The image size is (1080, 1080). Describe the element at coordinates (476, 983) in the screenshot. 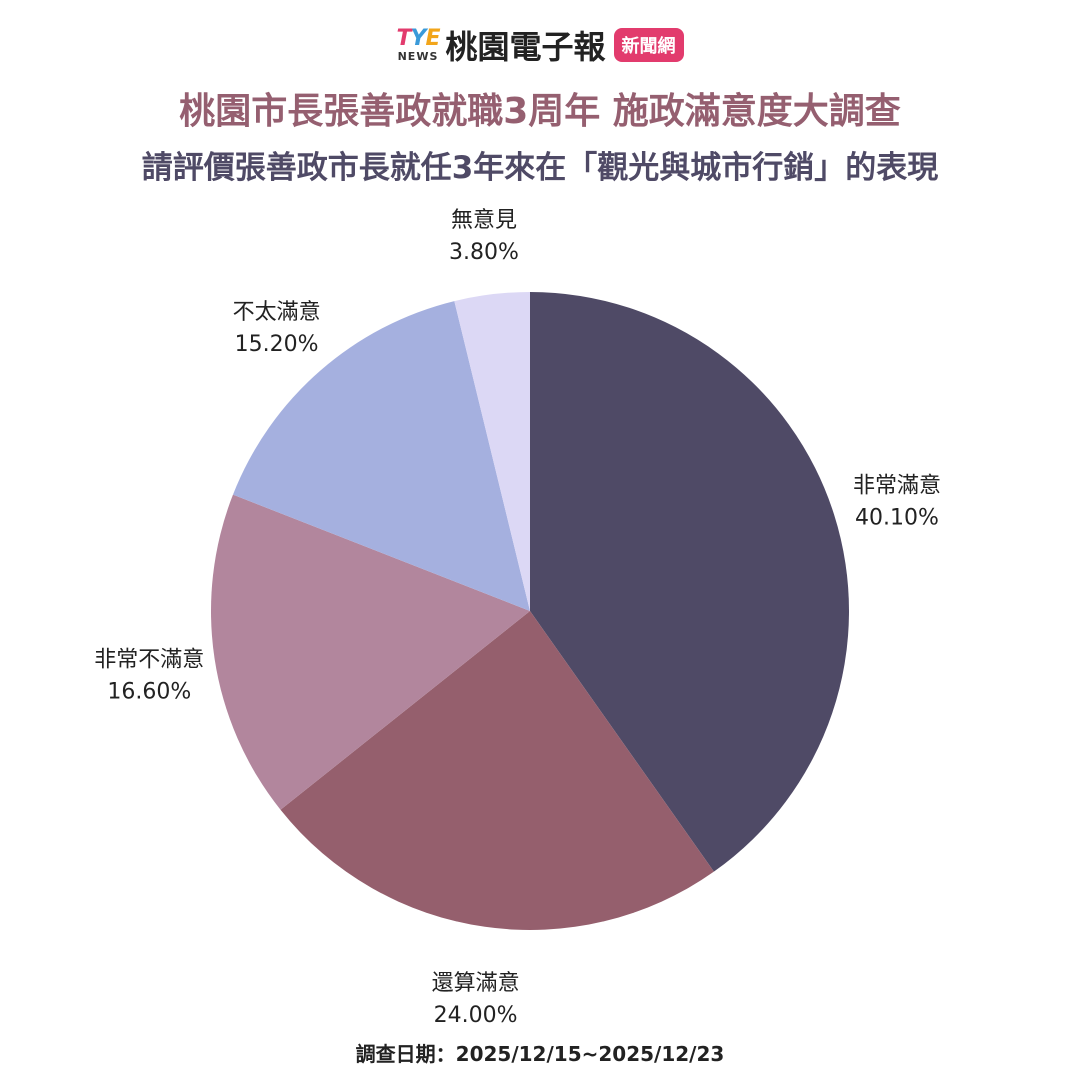

I see `slice-label-1: 還算滿意` at that location.